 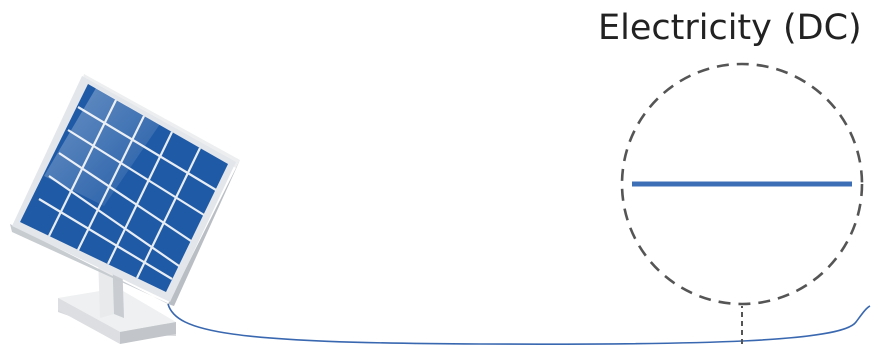 What do you see at coordinates (519, 324) in the screenshot?
I see `wire` at bounding box center [519, 324].